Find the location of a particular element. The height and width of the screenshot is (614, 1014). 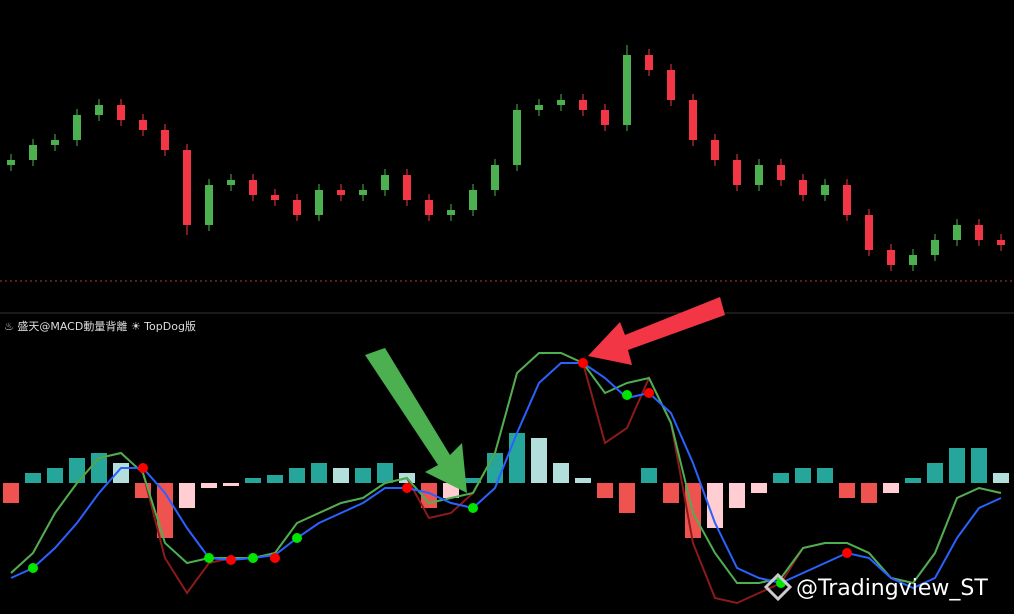

watermark: @Tradingview_ST is located at coordinates (875, 587).